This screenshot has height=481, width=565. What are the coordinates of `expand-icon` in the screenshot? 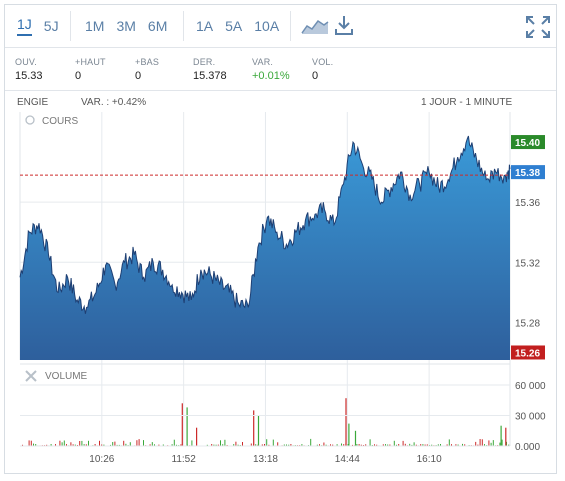 It's located at (538, 27).